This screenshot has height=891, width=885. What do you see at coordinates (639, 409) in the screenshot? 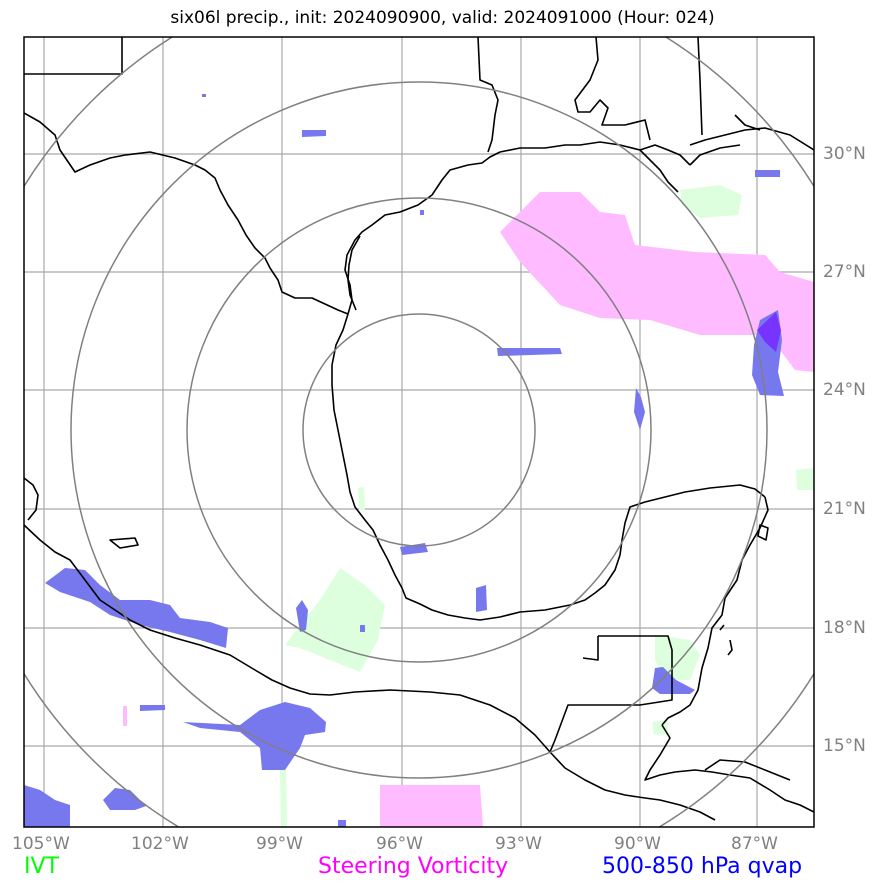
I see `qvap-area-east-gulf-small` at bounding box center [639, 409].